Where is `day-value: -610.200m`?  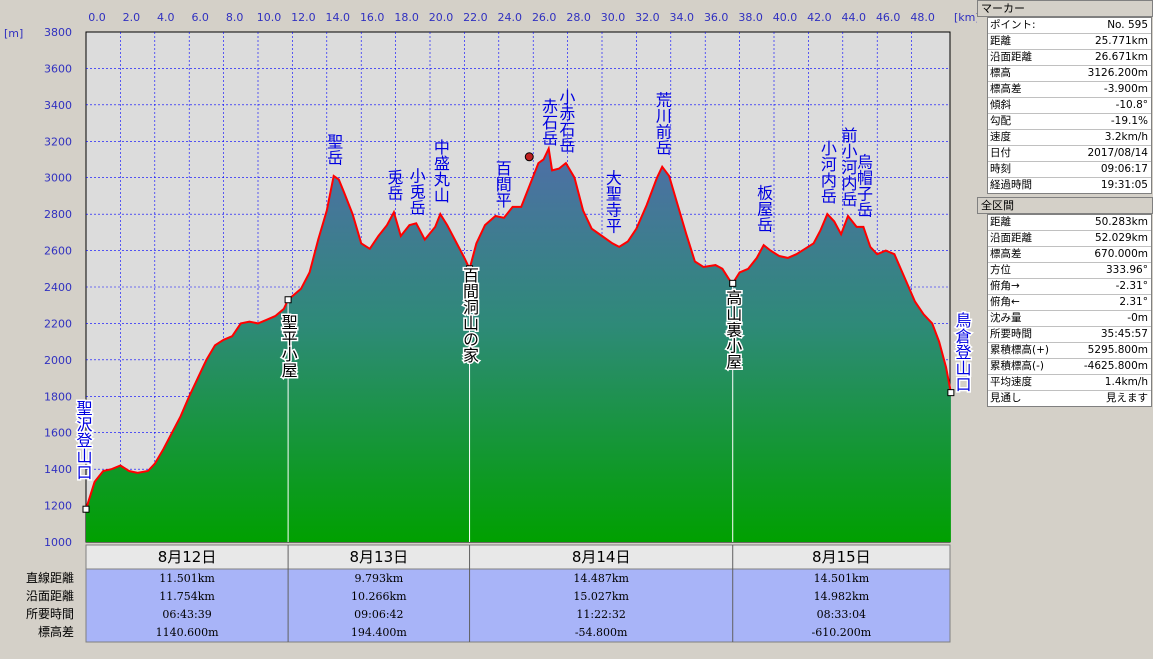 day-value: -610.200m is located at coordinates (842, 632).